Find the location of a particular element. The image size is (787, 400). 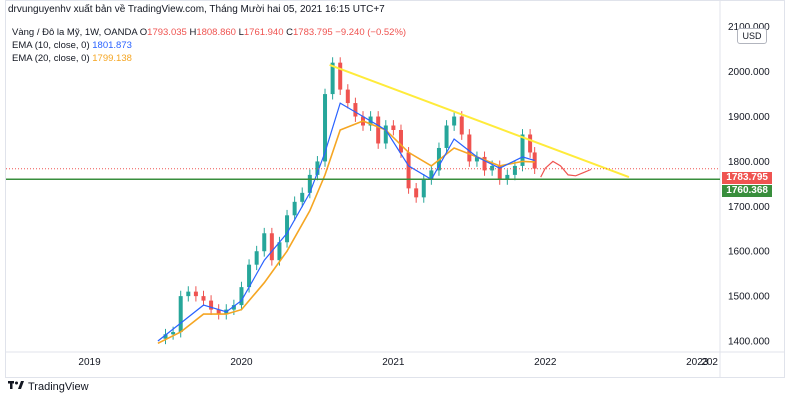

ohlc-change: −9.240 (−0.52%) is located at coordinates (371, 32).